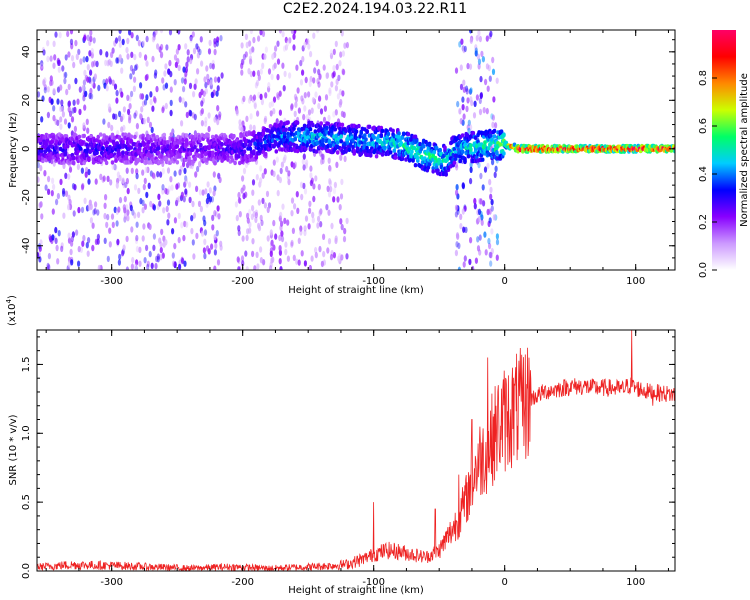 The image size is (750, 600). Describe the element at coordinates (242, 281) in the screenshot. I see `x-tick-label: -200` at that location.